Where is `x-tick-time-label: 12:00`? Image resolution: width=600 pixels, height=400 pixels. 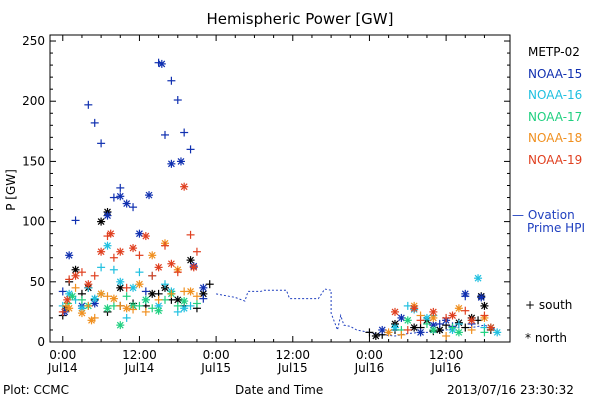
x-tick-time-label: 12:00 is located at coordinates (292, 355).